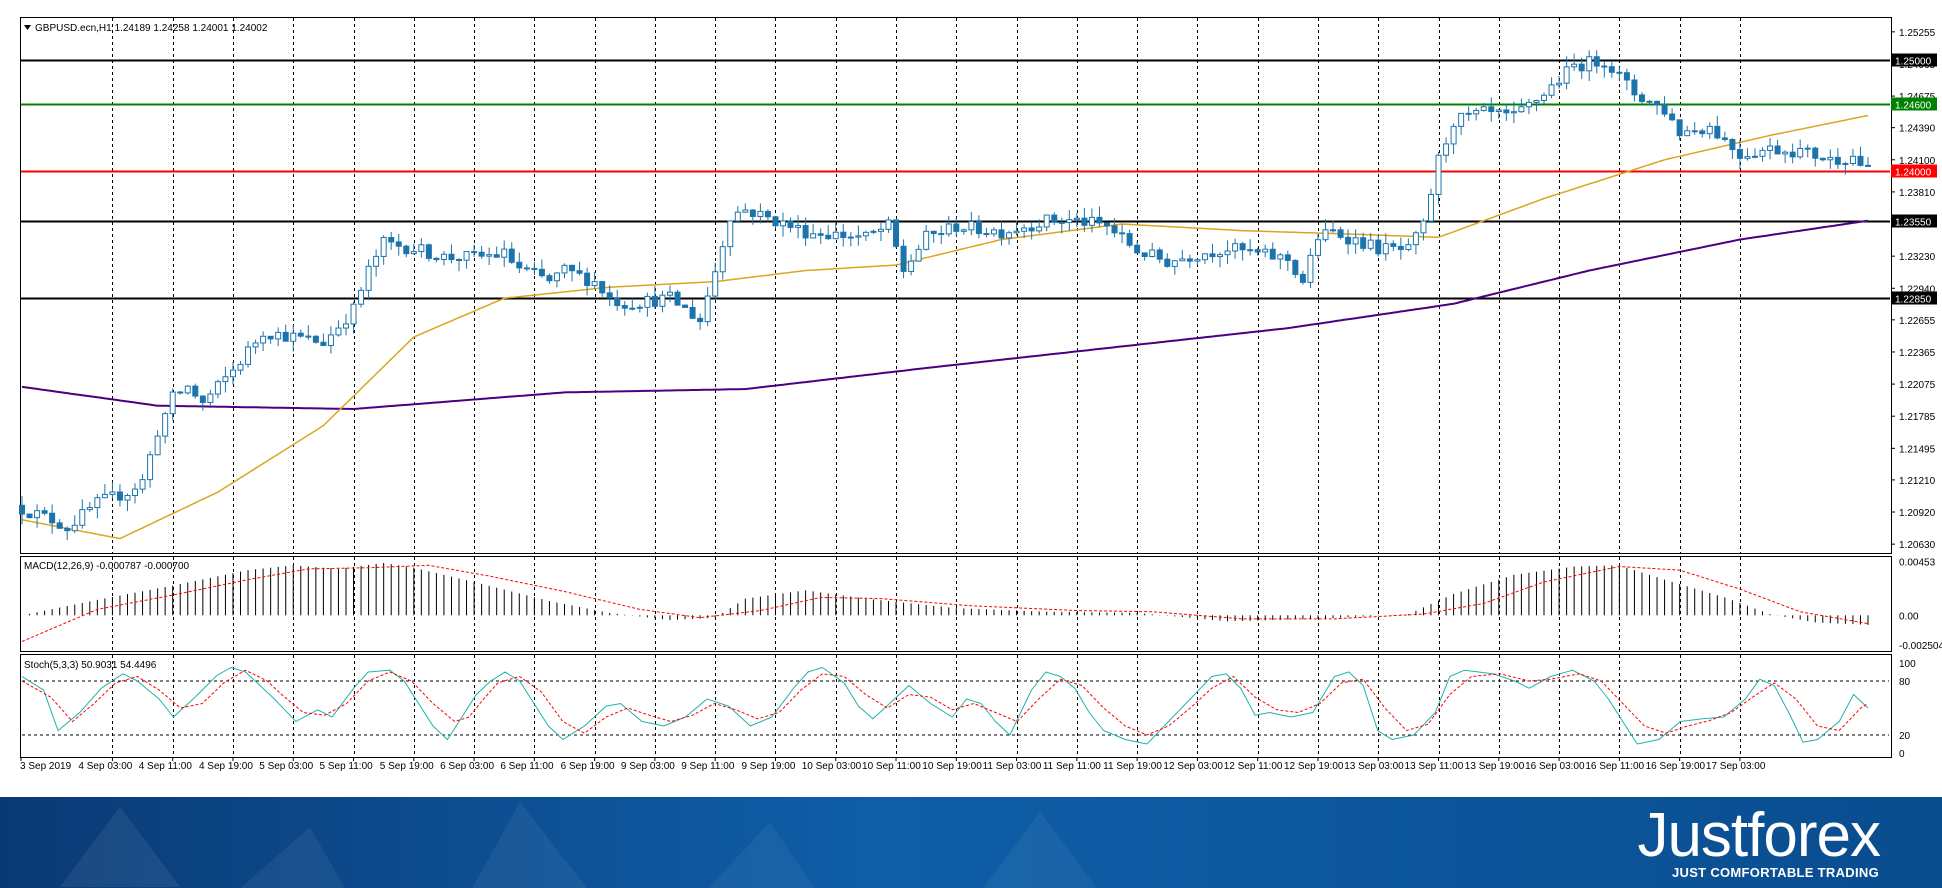 This screenshot has width=1942, height=888. I want to click on time-tick-label: 12 Sep 19:00, so click(1314, 766).